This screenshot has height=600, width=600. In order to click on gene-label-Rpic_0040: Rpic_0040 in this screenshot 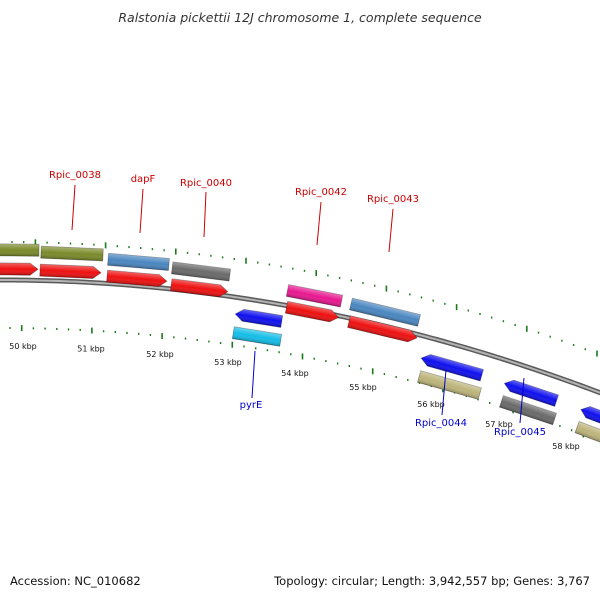, I will do `click(206, 183)`.